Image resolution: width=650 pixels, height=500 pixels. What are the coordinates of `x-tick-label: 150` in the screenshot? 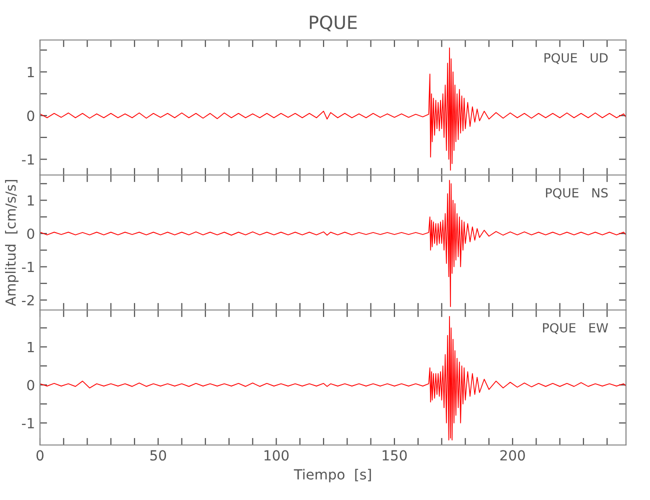 It's located at (394, 455).